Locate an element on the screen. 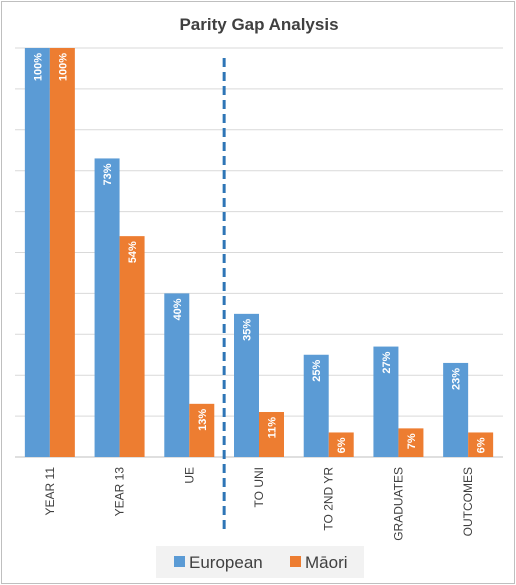 The height and width of the screenshot is (585, 516). value-label: 23% is located at coordinates (457, 379).